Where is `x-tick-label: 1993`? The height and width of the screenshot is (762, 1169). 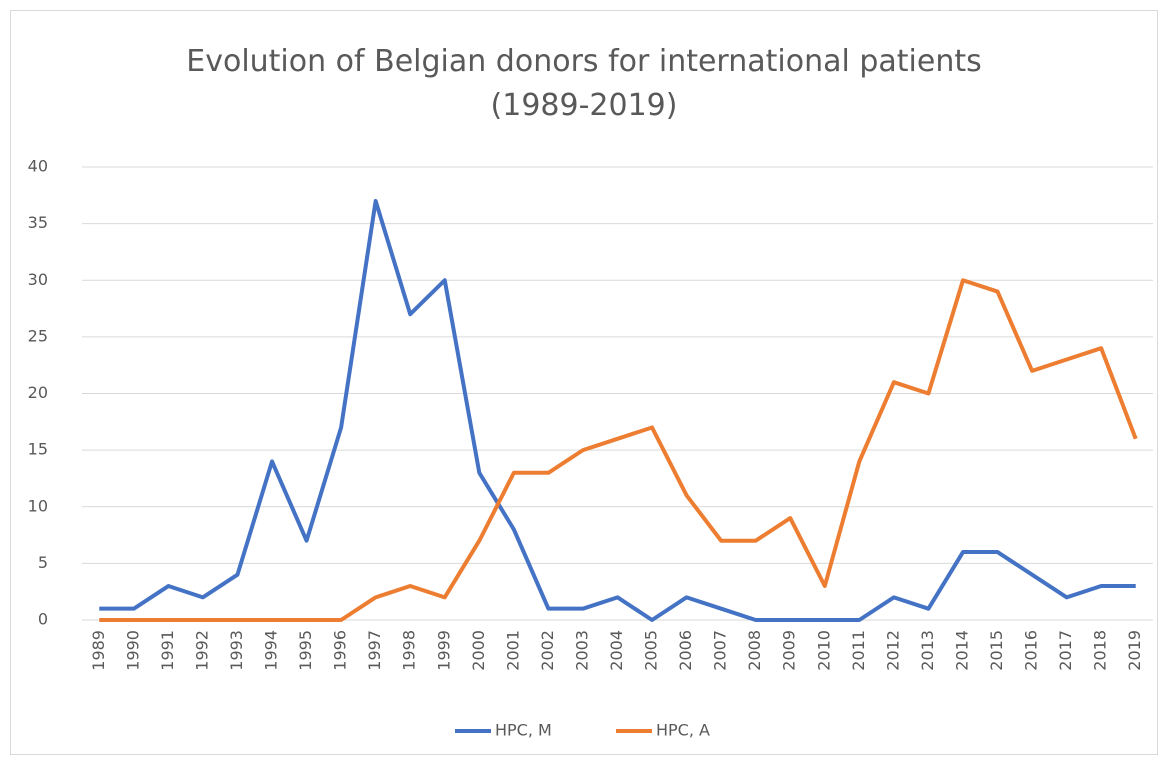
x-tick-label: 1993 is located at coordinates (236, 650).